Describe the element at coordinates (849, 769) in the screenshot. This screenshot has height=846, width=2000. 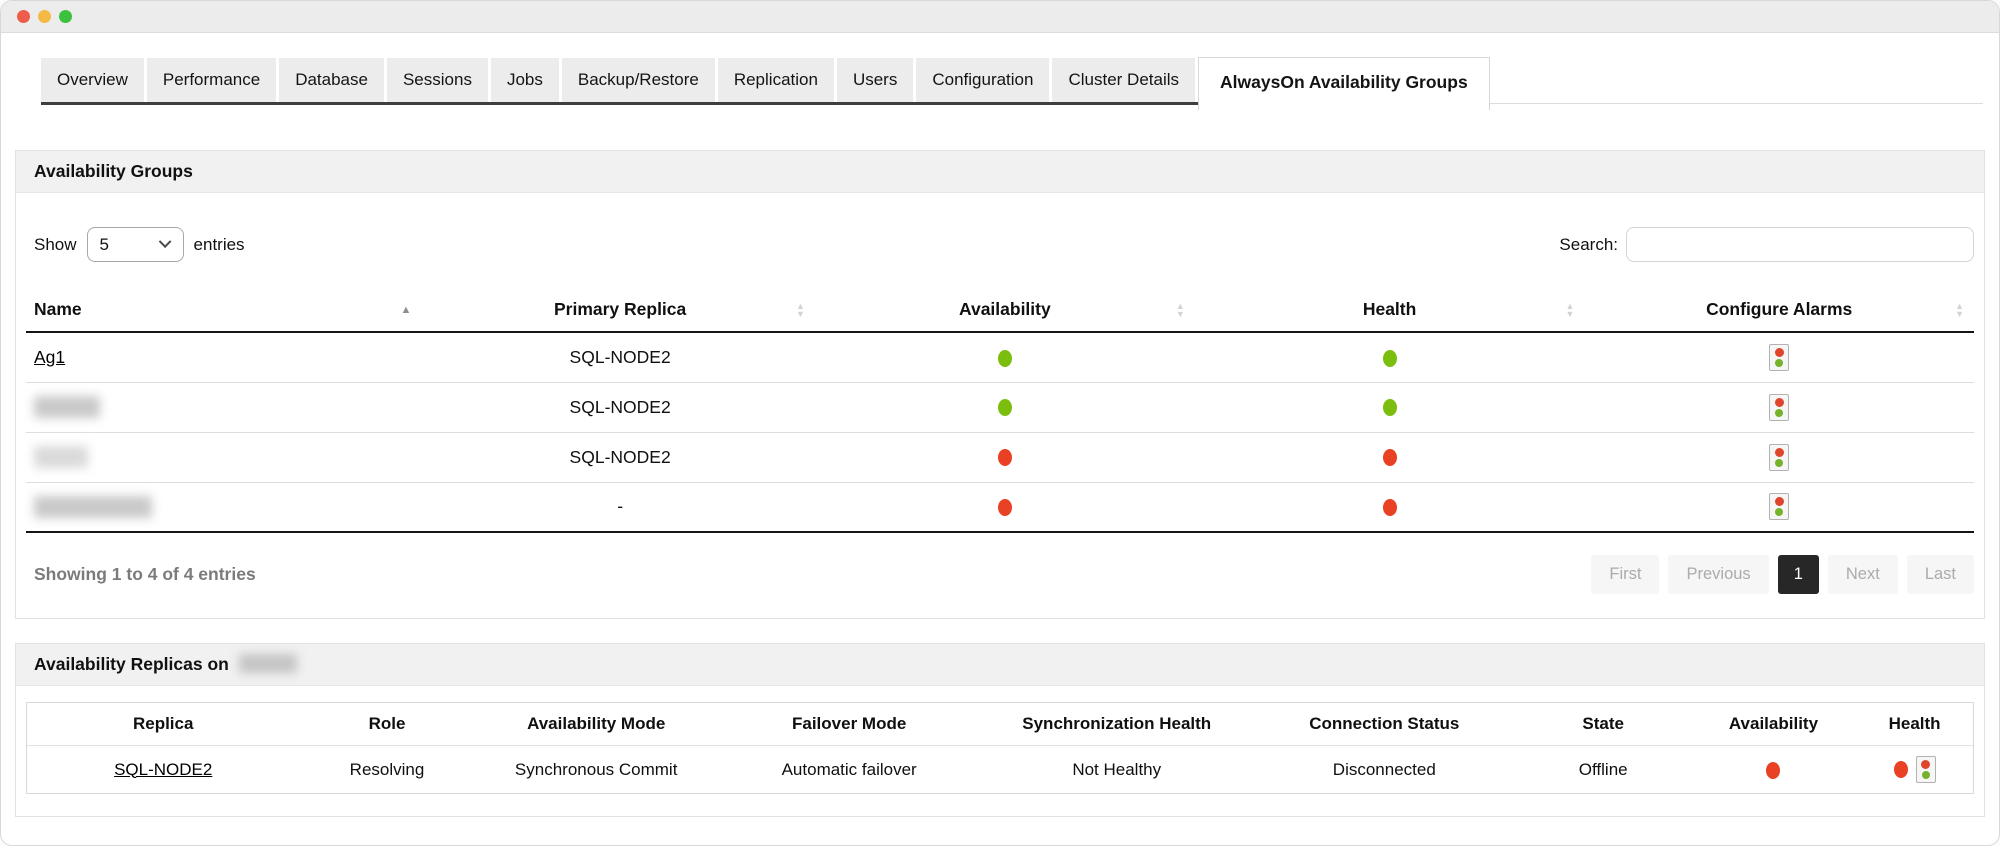
I see `failover-mode-cell: Automatic failover` at that location.